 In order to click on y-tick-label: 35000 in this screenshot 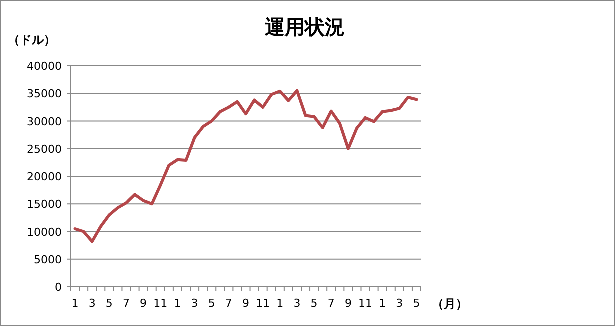, I will do `click(44, 94)`.